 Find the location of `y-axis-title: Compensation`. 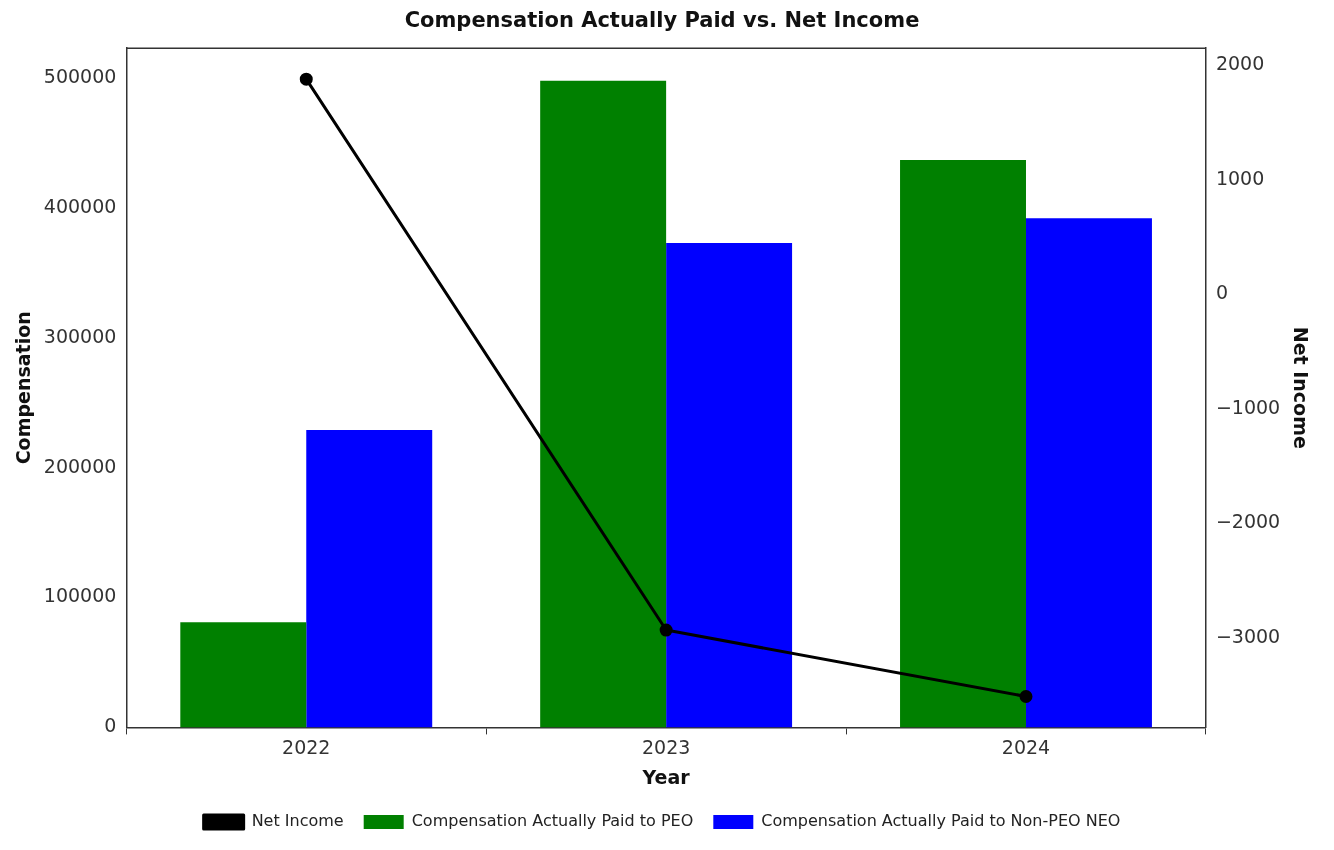

y-axis-title: Compensation is located at coordinates (23, 388).